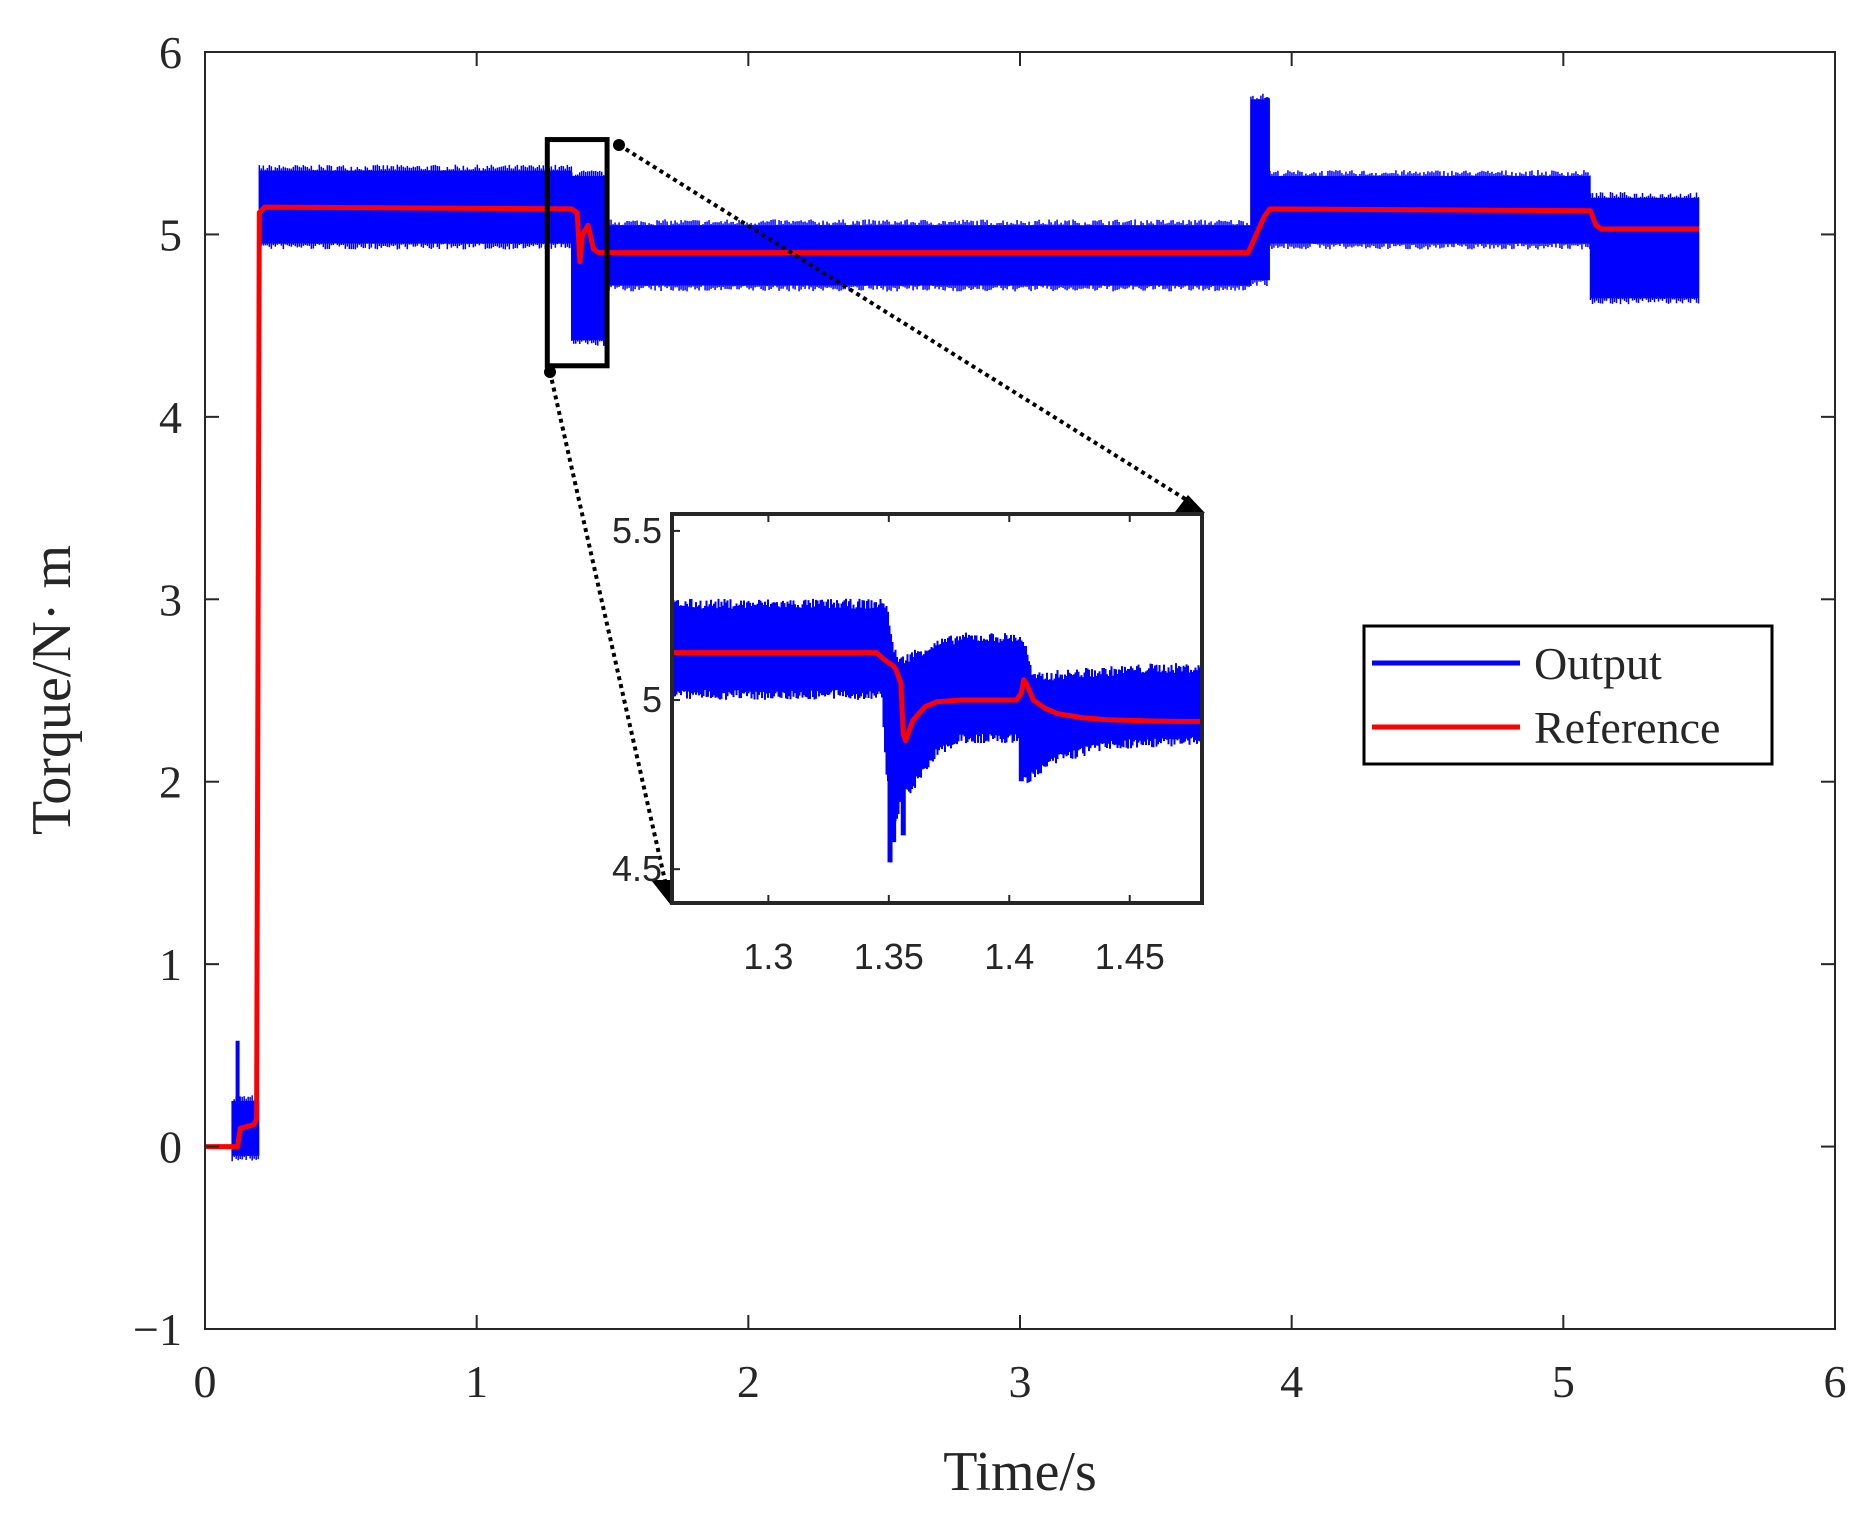 This screenshot has width=1866, height=1513. What do you see at coordinates (937, 697) in the screenshot?
I see `inset-reference-line` at bounding box center [937, 697].